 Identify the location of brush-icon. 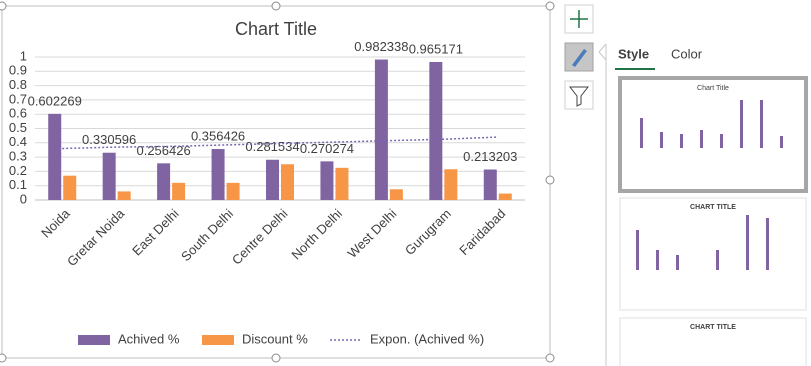
(579, 58).